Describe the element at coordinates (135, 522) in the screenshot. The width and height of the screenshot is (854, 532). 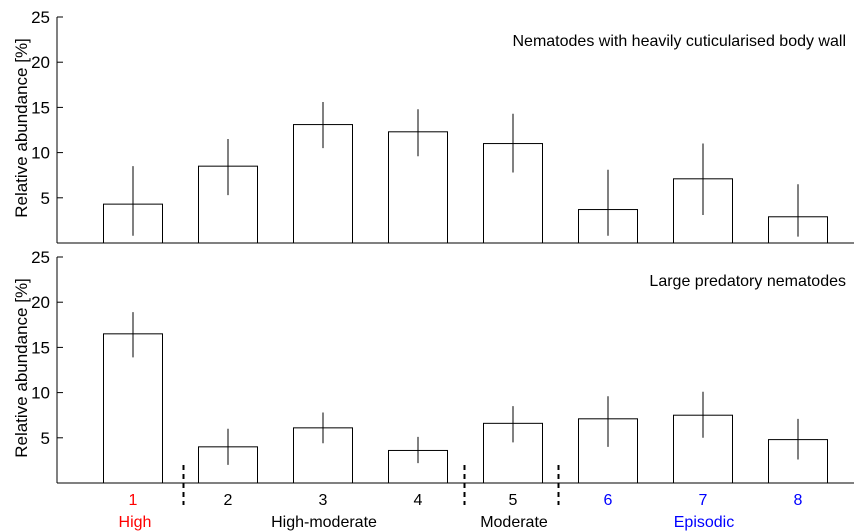
I see `group-label-high: High` at that location.